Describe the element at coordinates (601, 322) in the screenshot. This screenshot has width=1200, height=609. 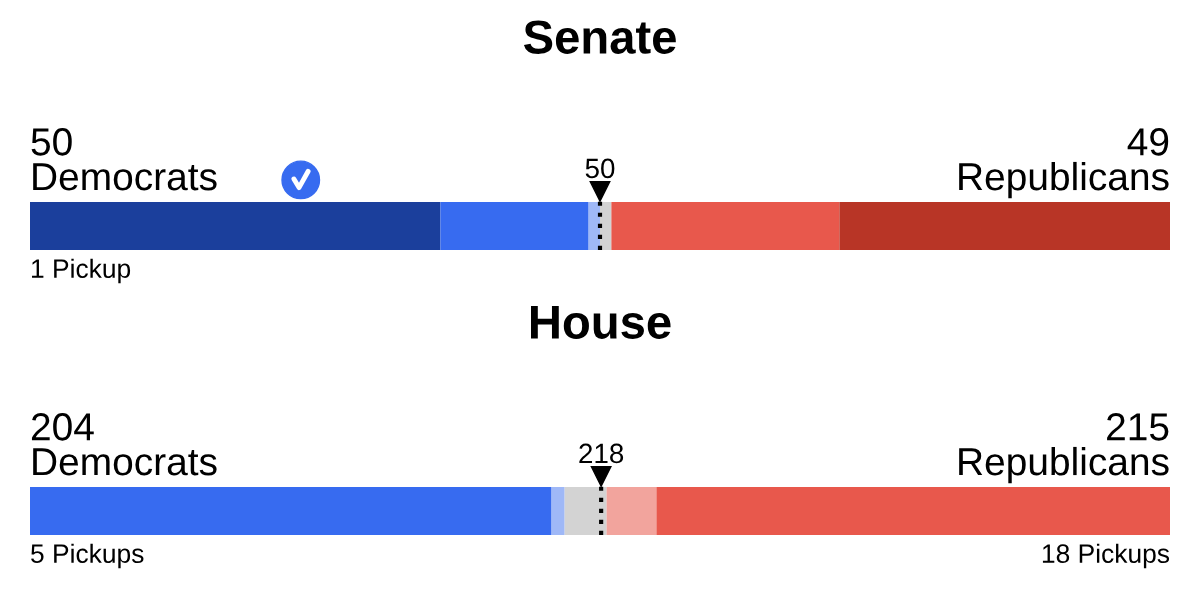
I see `chart-title: House` at that location.